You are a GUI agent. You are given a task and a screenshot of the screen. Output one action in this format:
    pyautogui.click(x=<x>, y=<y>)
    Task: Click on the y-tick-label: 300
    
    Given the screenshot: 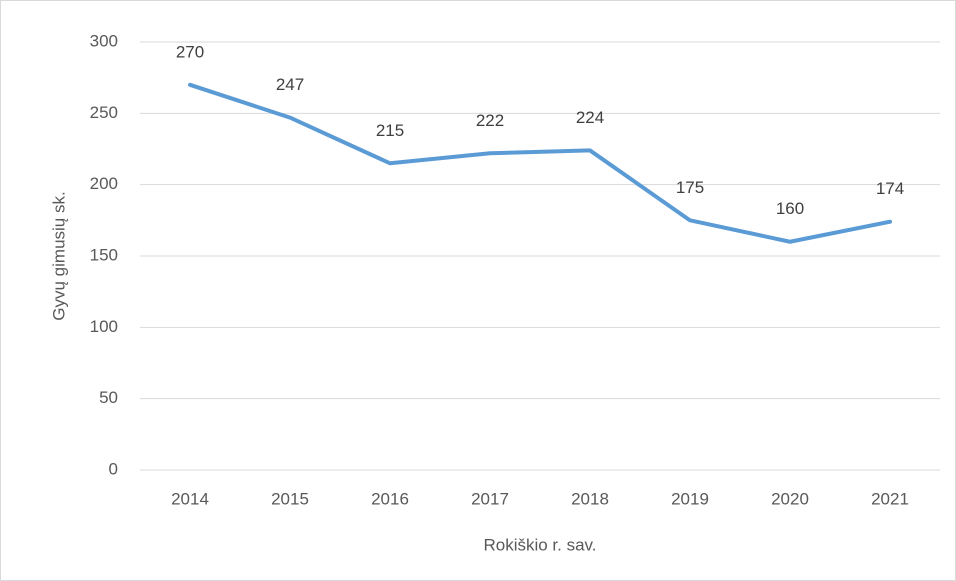 What is the action you would take?
    pyautogui.click(x=104, y=40)
    